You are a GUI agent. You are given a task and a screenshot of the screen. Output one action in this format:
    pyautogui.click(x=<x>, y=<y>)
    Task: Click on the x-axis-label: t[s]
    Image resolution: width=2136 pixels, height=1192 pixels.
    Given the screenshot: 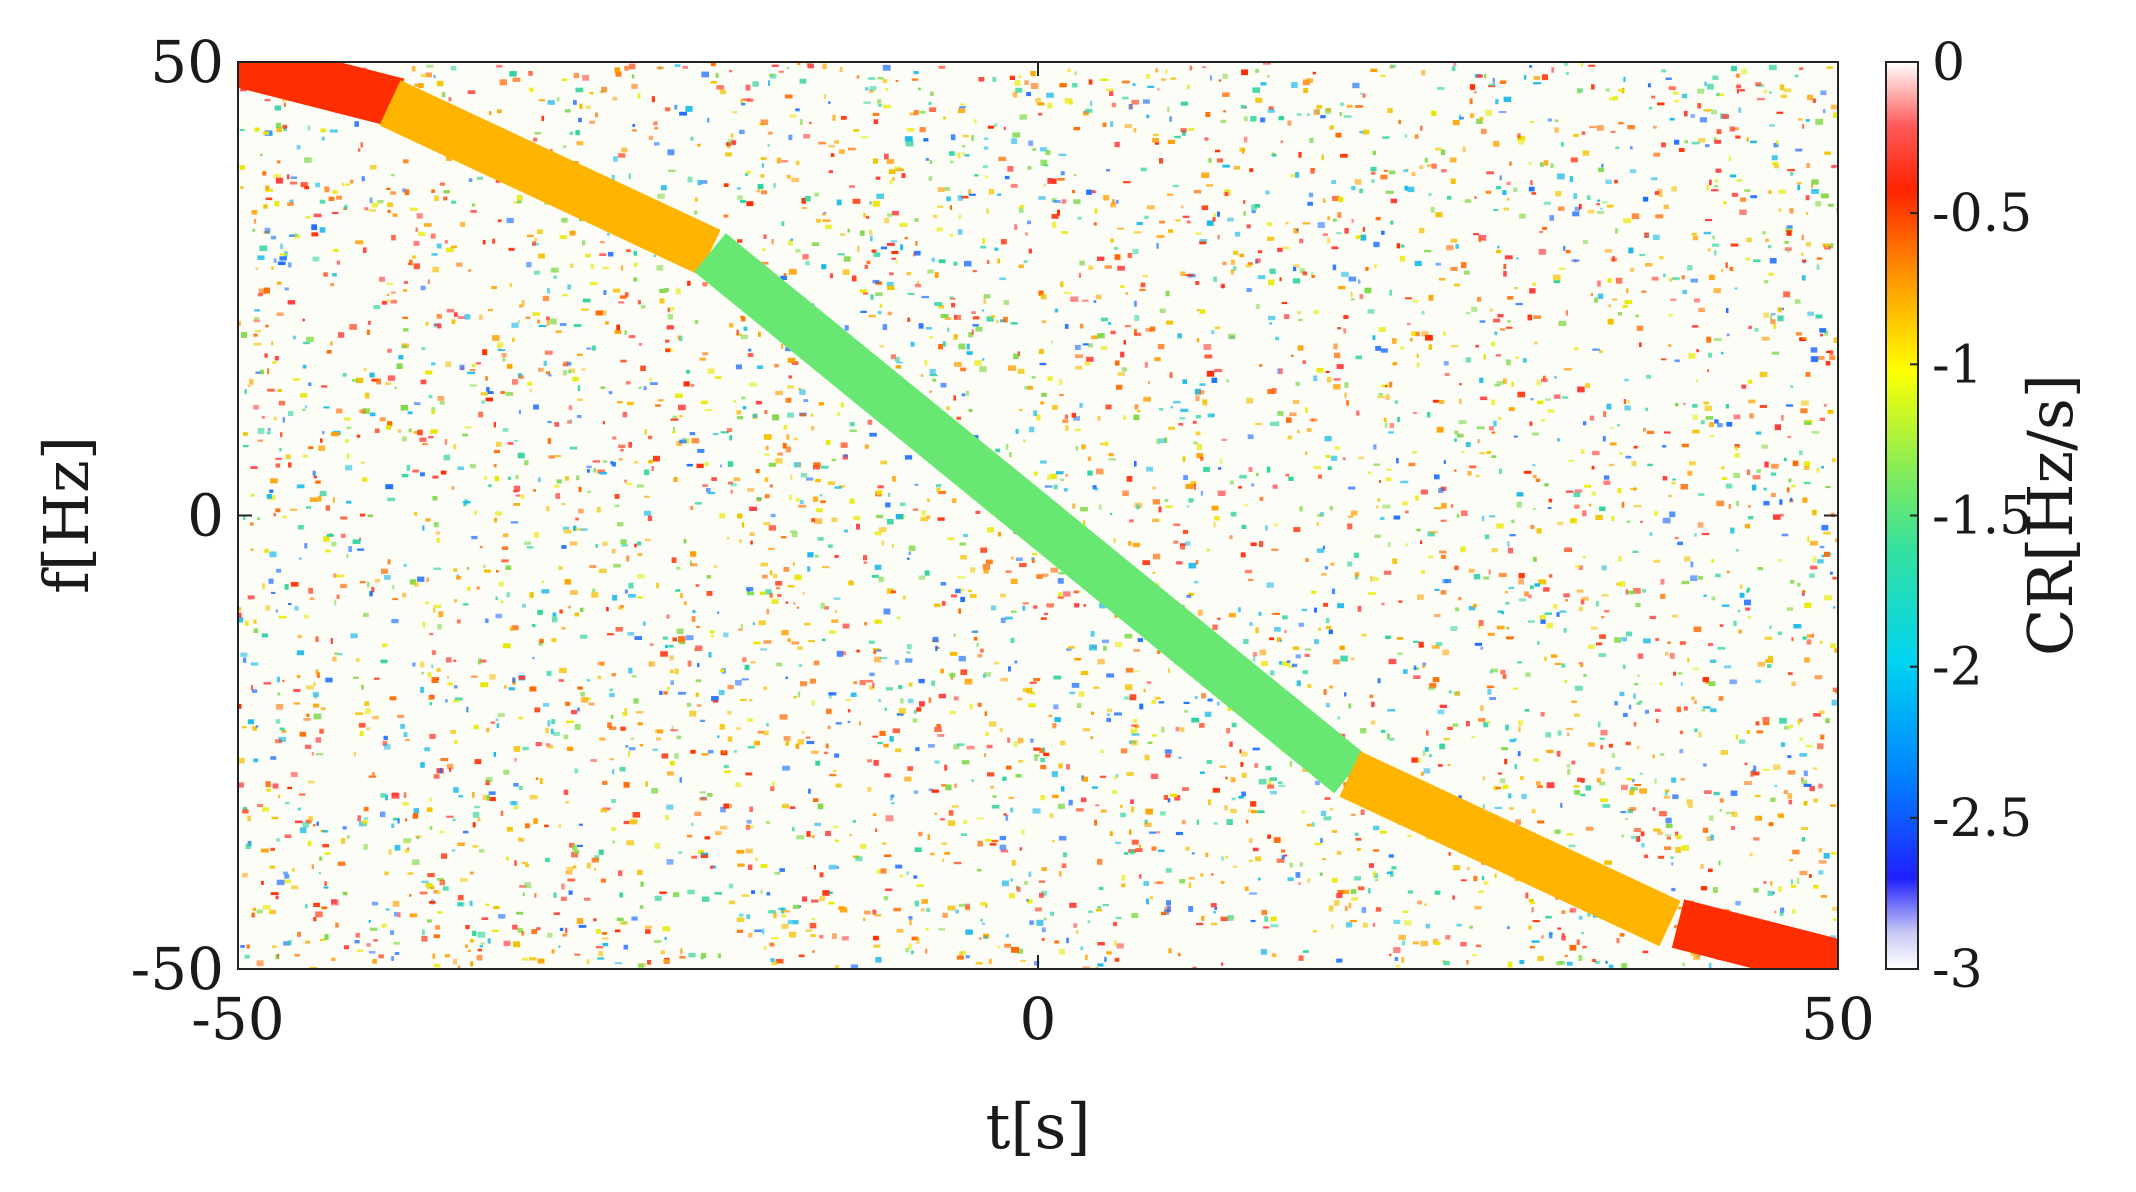 What is the action you would take?
    pyautogui.click(x=1037, y=1126)
    